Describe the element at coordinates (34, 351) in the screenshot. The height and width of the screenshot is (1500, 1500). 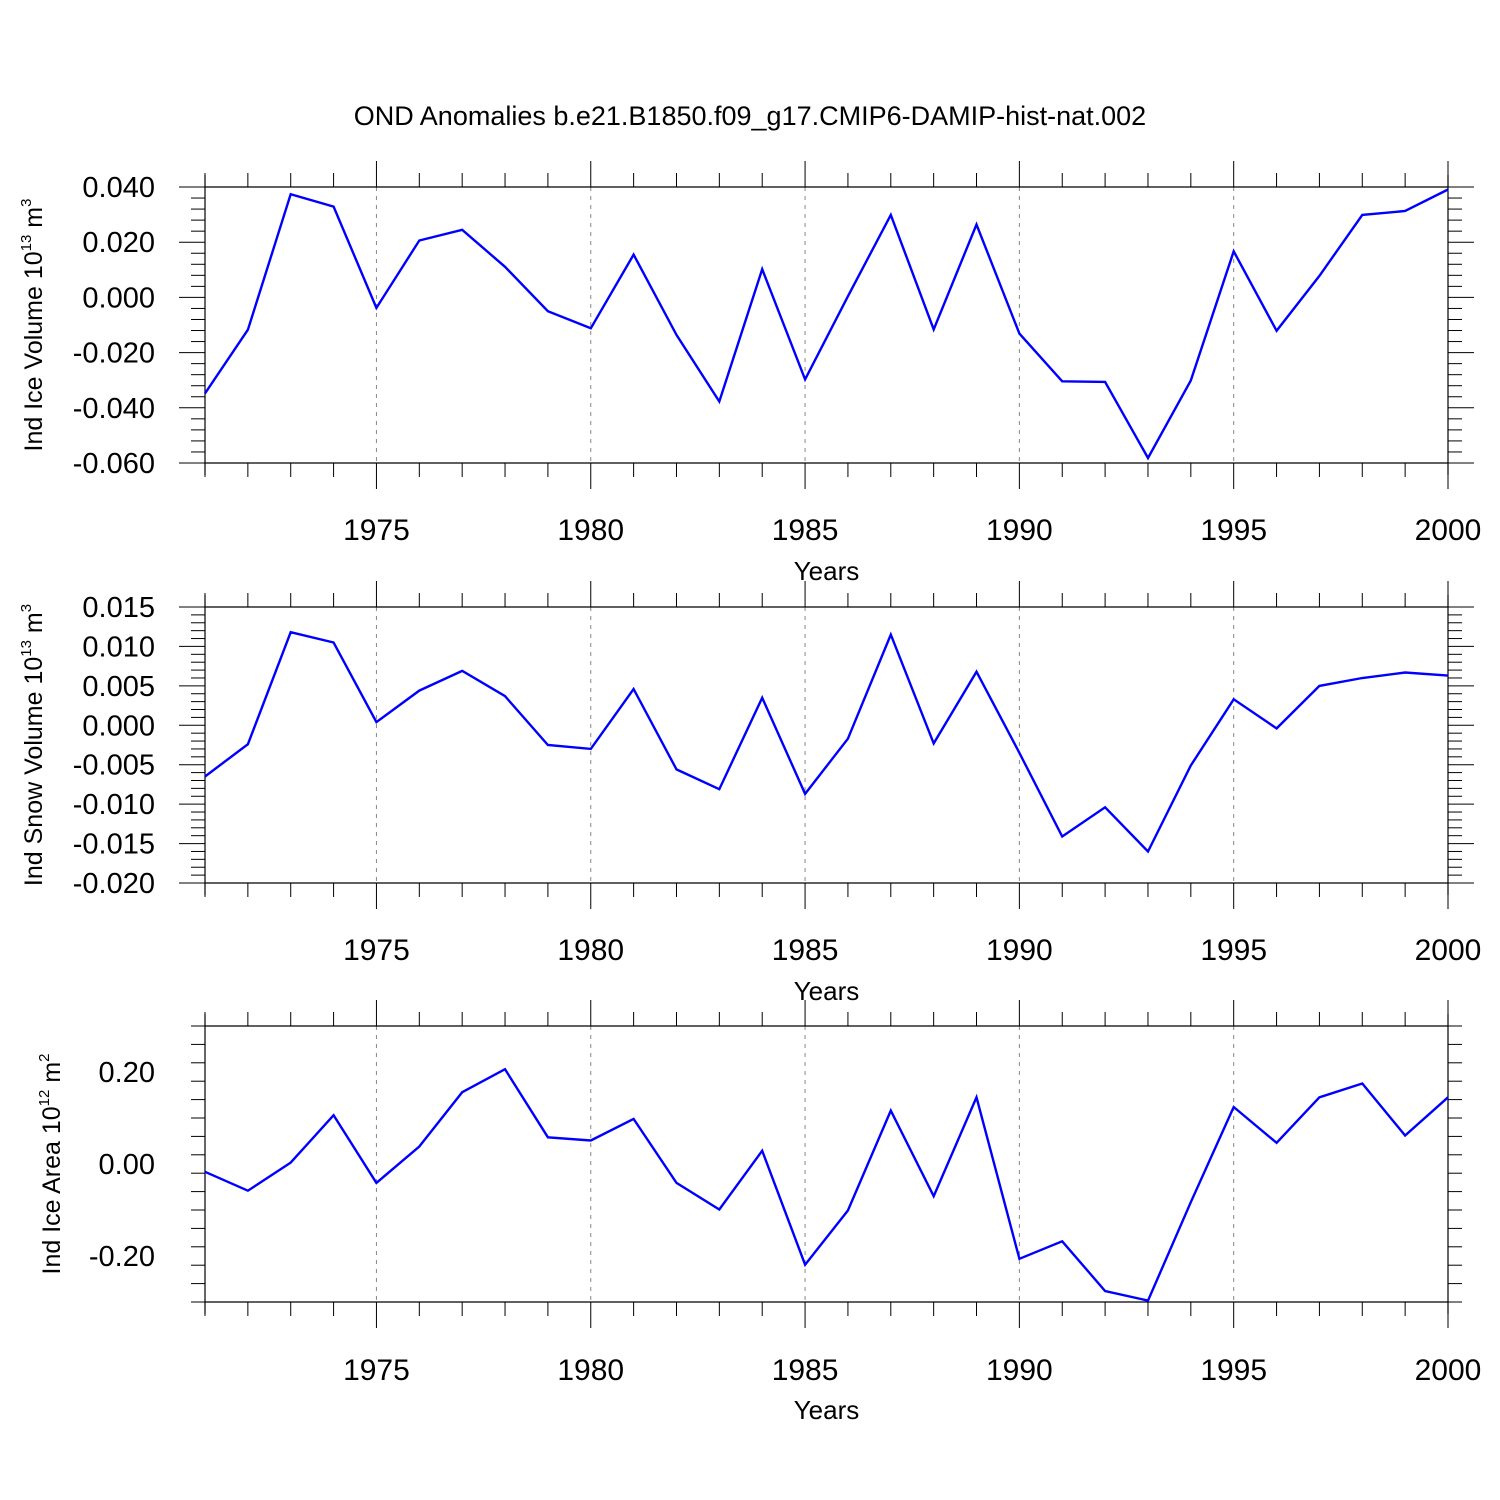
I see `y-axis-label-part: Ind Ice Volume 10` at that location.